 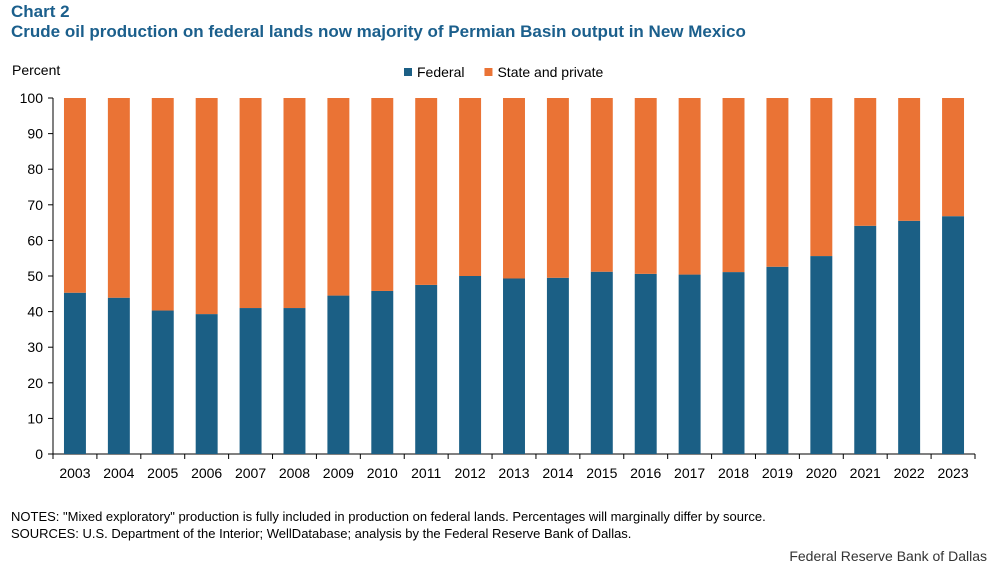 What do you see at coordinates (35, 312) in the screenshot?
I see `y-tick-label: 40` at bounding box center [35, 312].